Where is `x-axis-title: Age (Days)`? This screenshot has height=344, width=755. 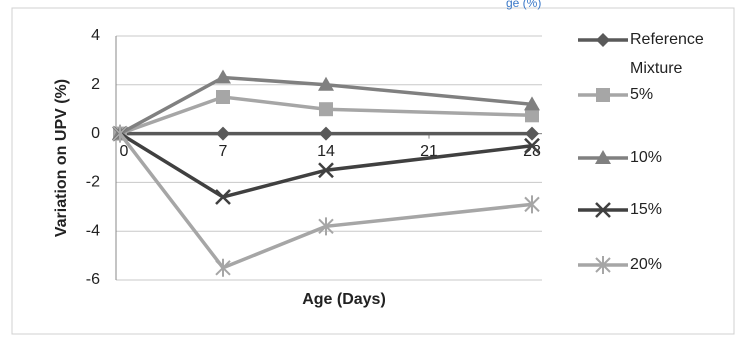
x-axis-title: Age (Days) is located at coordinates (344, 299).